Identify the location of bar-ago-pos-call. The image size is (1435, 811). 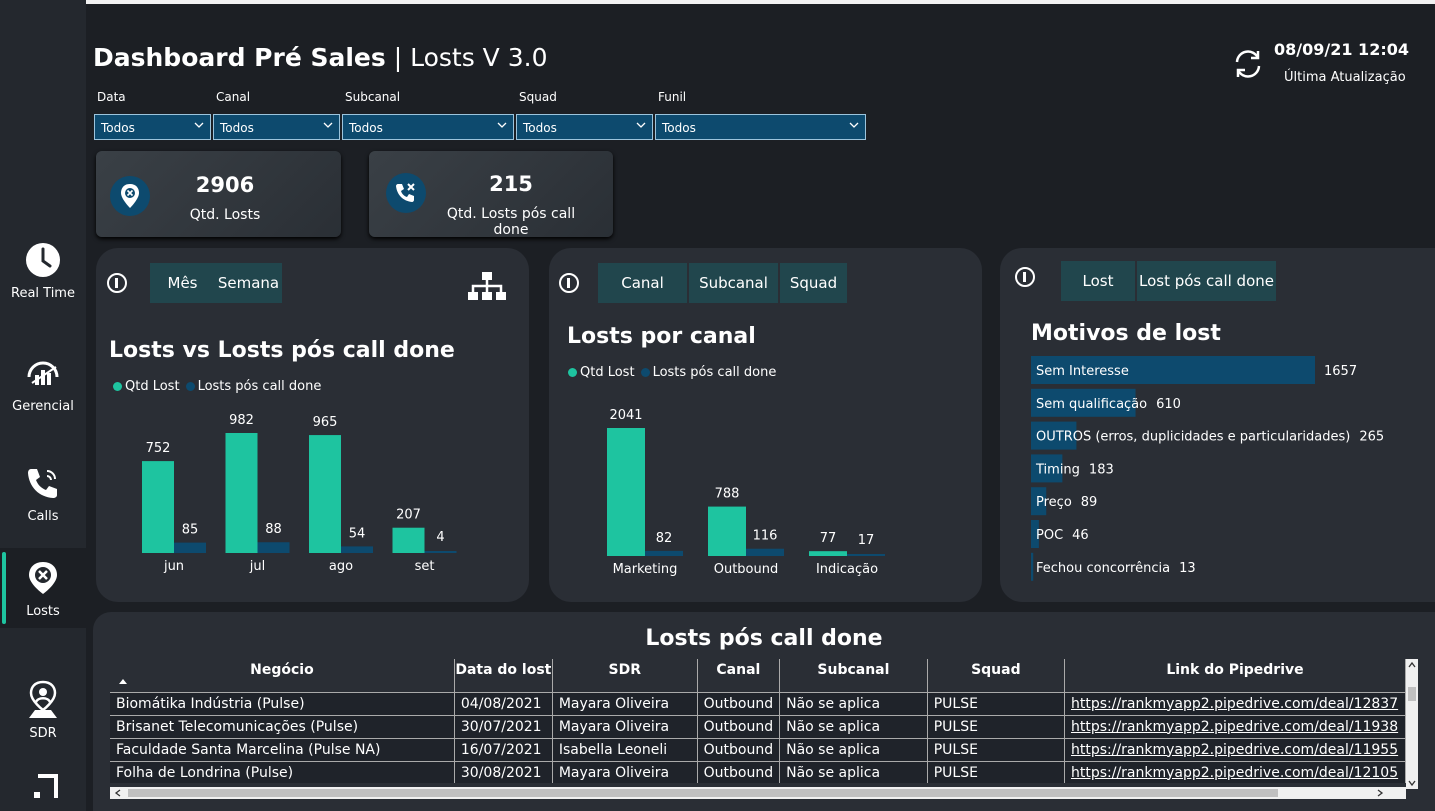
(357, 549).